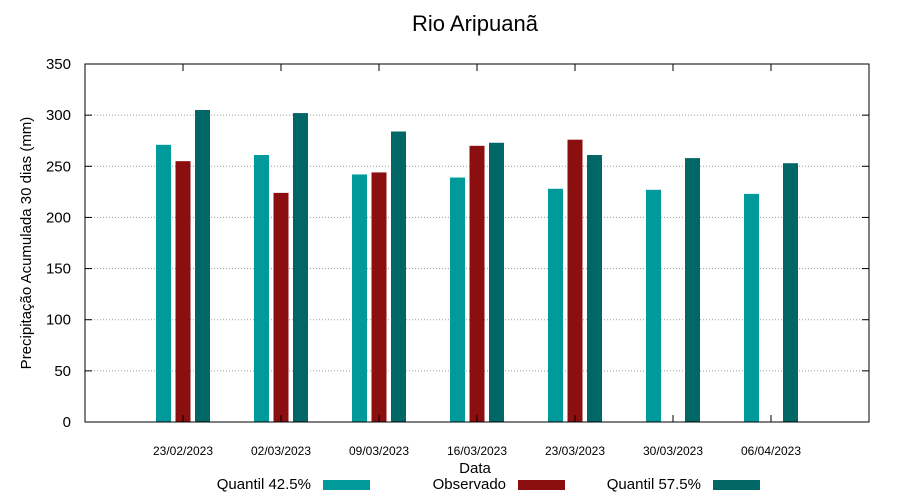 The image size is (900, 500). What do you see at coordinates (379, 451) in the screenshot?
I see `x-tick-label: 09/03/2023` at bounding box center [379, 451].